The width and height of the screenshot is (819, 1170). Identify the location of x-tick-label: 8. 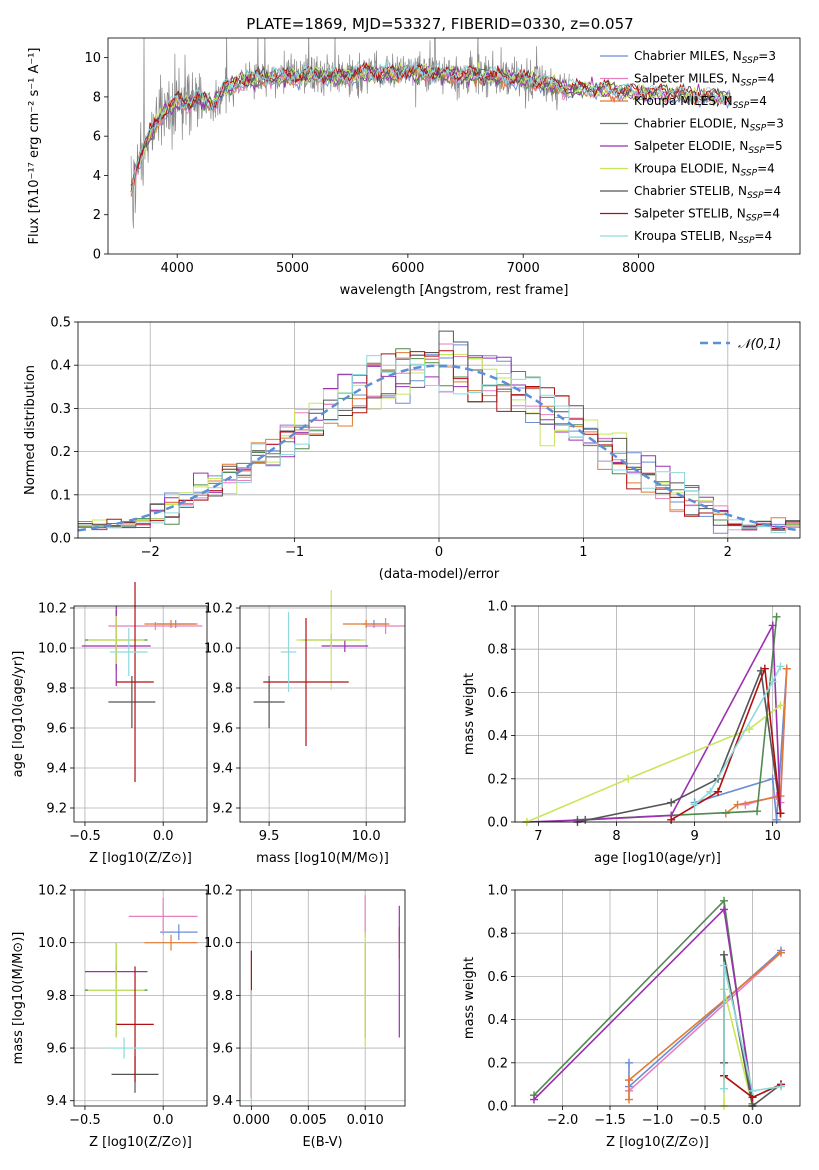
(616, 836).